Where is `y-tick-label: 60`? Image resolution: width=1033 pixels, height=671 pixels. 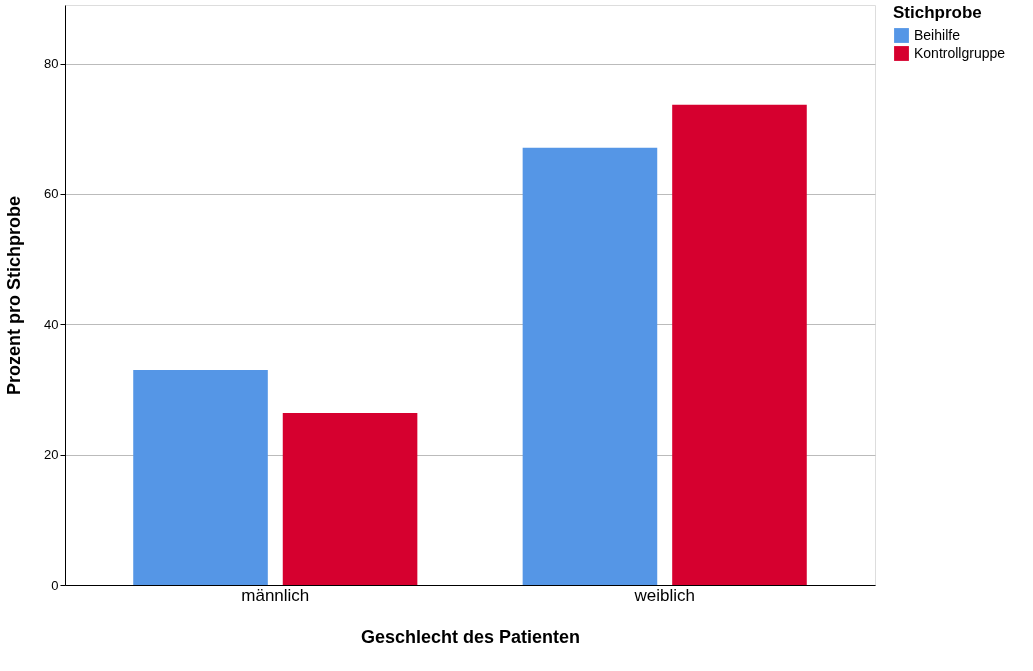 y-tick-label: 60 is located at coordinates (51, 194).